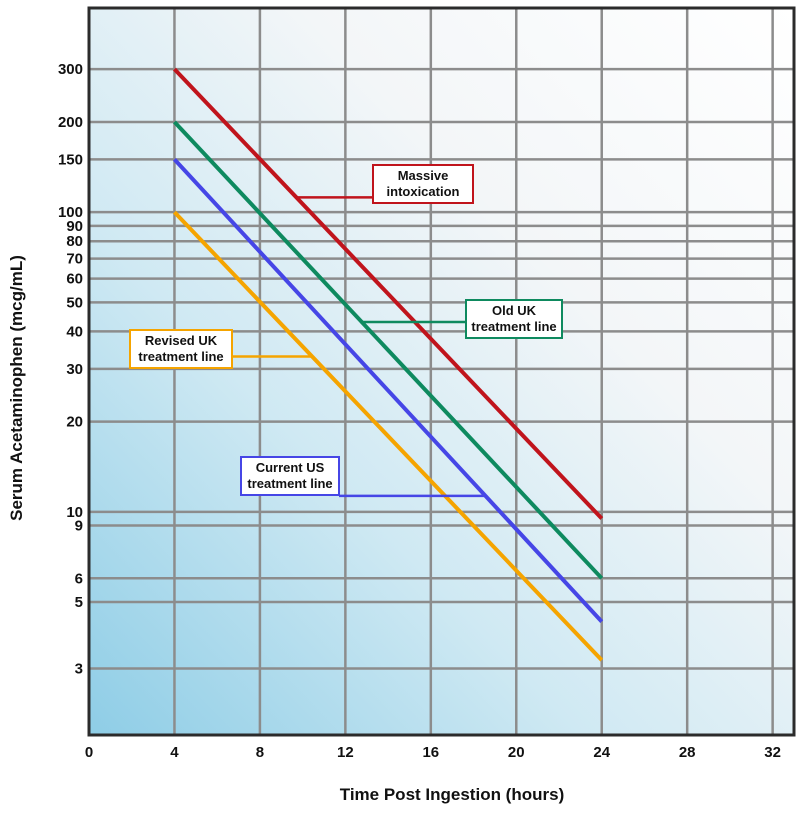 This screenshot has width=800, height=813. What do you see at coordinates (74, 422) in the screenshot?
I see `y-tick-label: 20` at bounding box center [74, 422].